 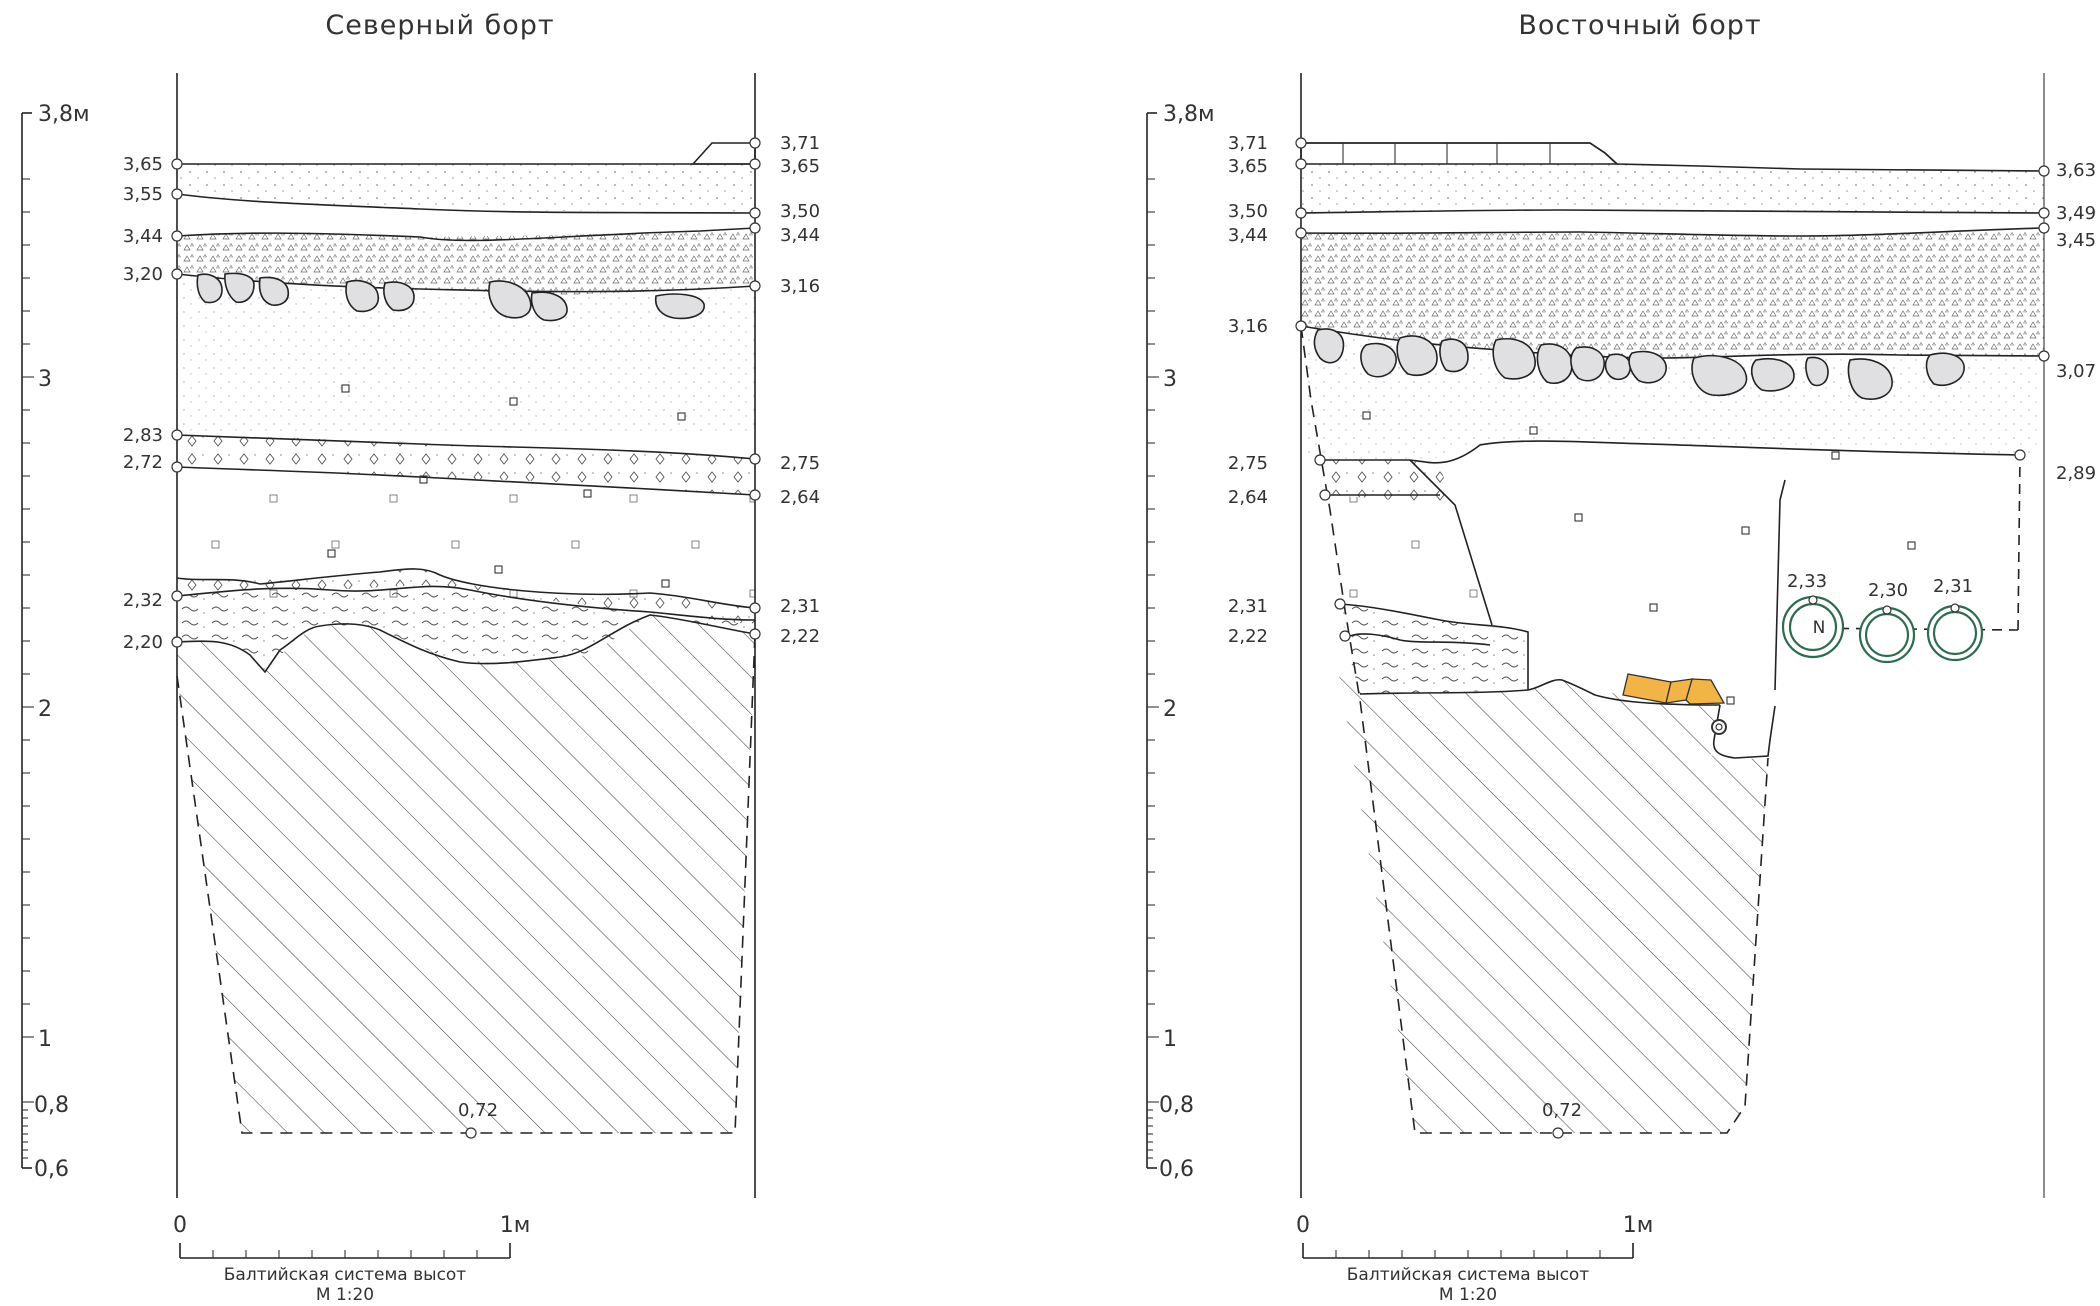 What do you see at coordinates (1176, 1169) in the screenshot?
I see `svg-text: 0,6` at bounding box center [1176, 1169].